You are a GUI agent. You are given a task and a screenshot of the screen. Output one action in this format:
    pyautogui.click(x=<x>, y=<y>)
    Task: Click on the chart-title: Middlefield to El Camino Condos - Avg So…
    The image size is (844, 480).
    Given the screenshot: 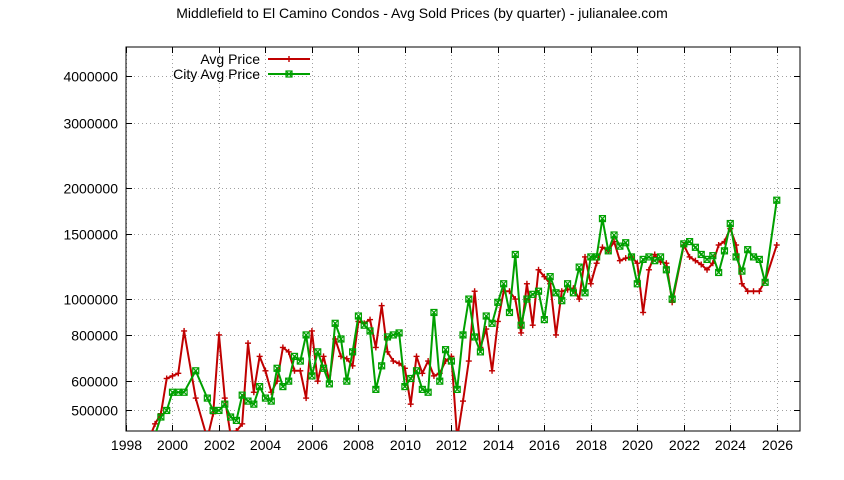 What is the action you would take?
    pyautogui.click(x=422, y=13)
    